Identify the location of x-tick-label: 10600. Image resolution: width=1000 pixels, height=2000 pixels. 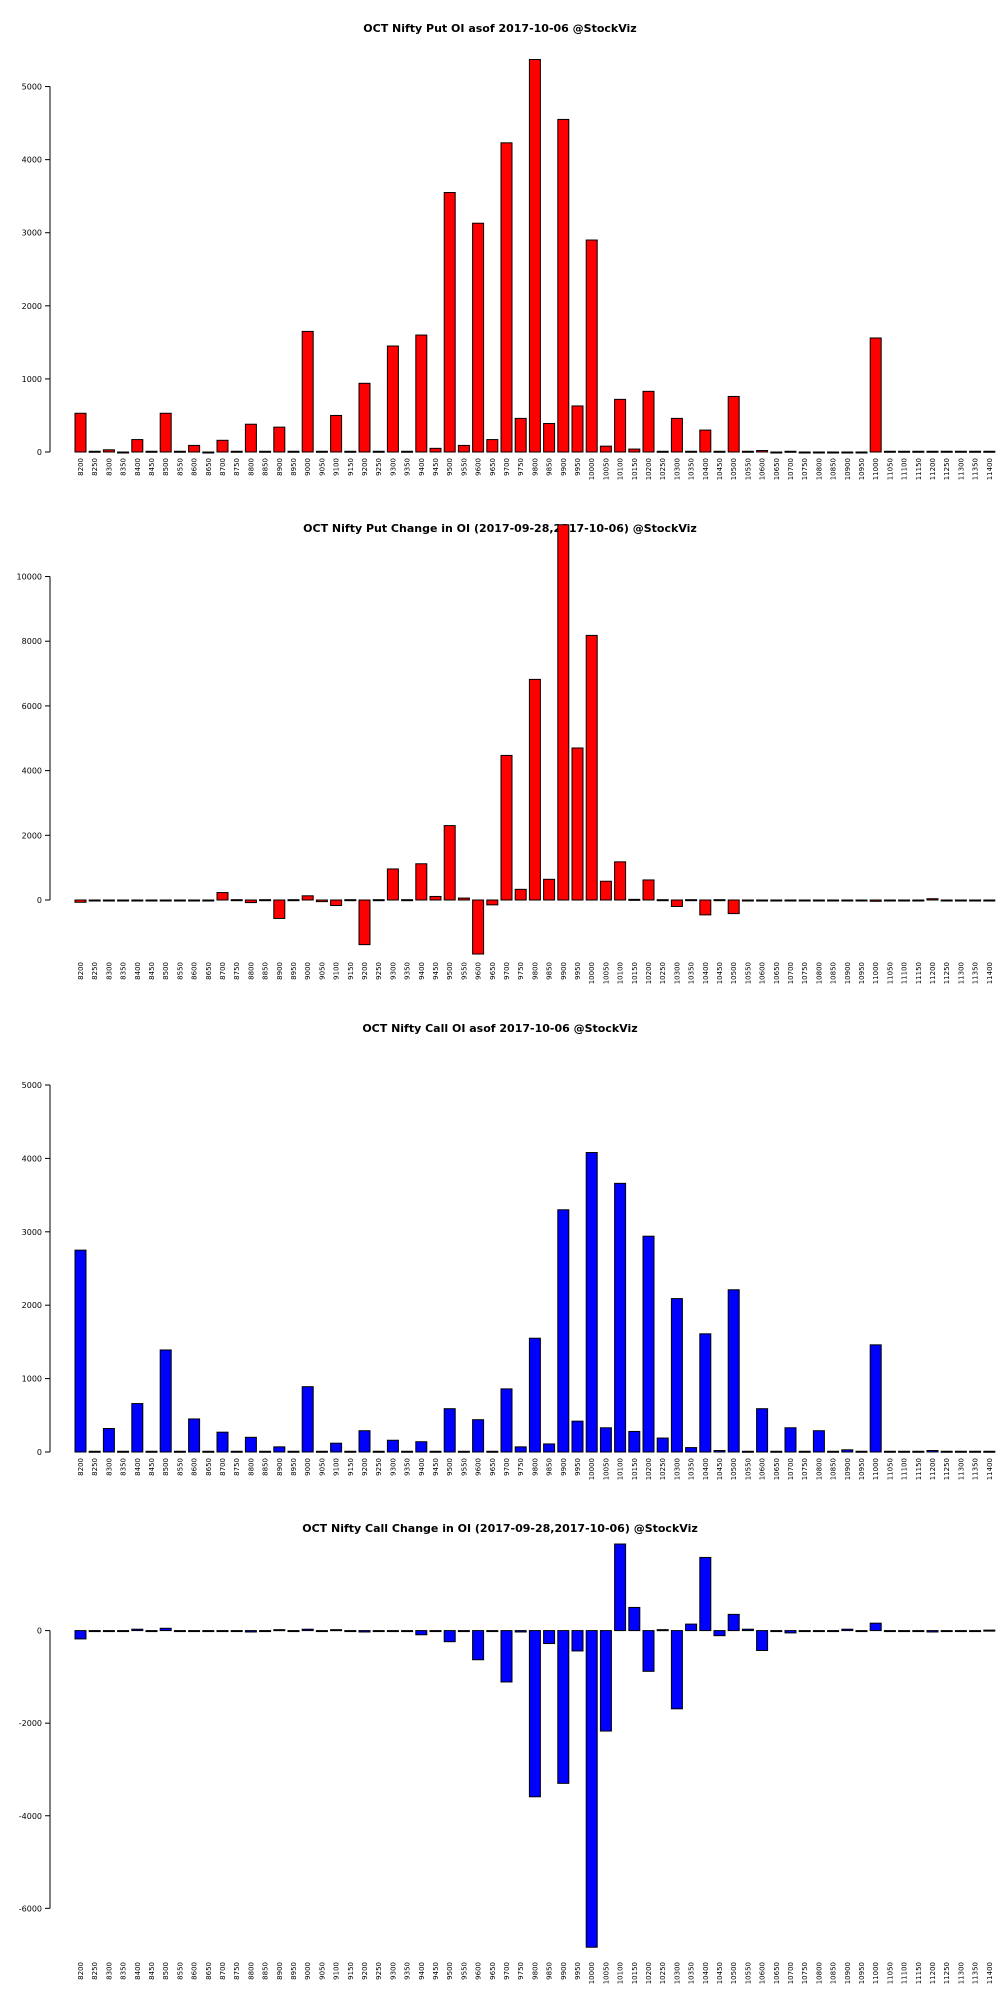
(763, 469).